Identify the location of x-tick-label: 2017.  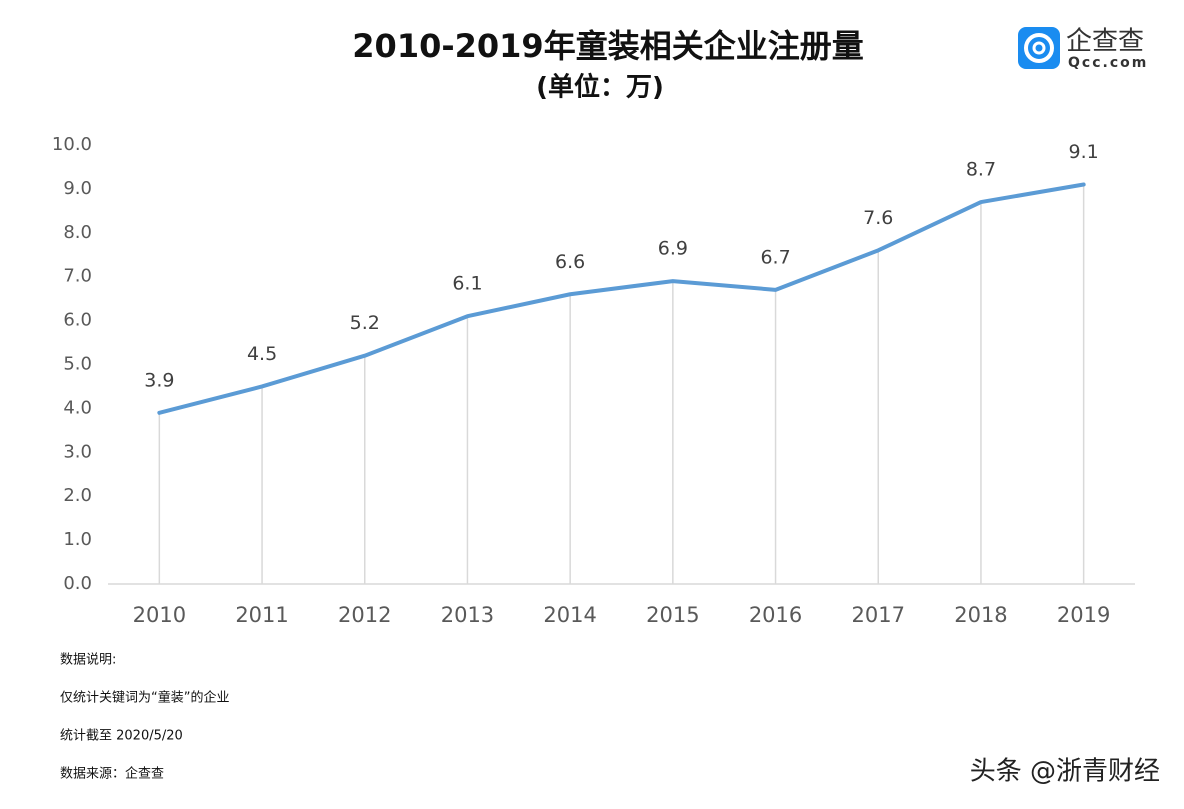
(878, 615).